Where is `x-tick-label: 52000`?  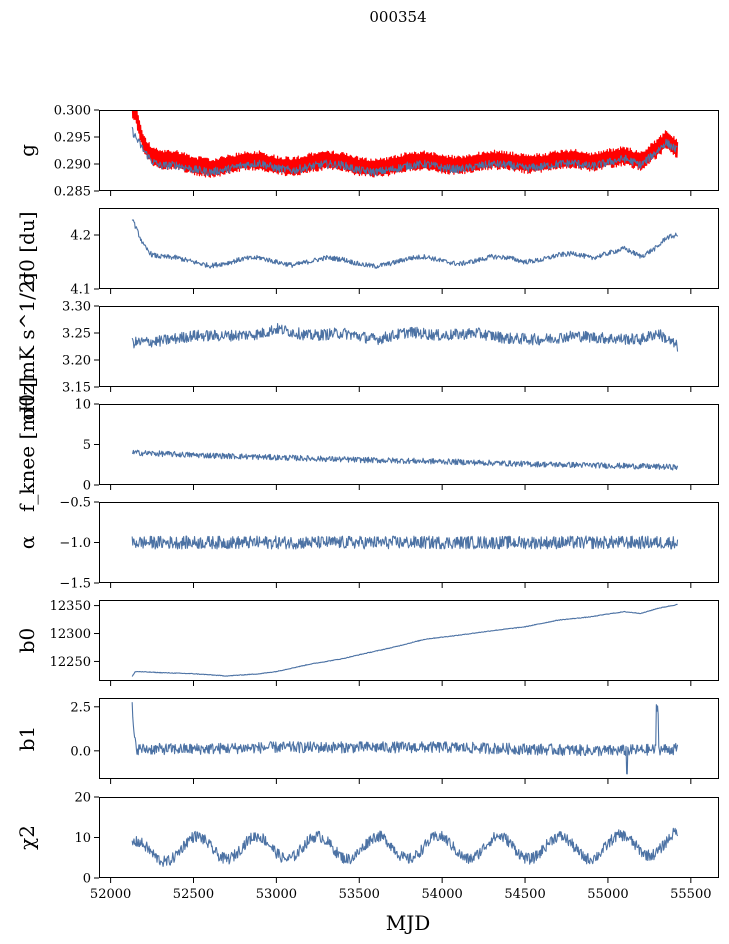 x-tick-label: 52000 is located at coordinates (110, 894).